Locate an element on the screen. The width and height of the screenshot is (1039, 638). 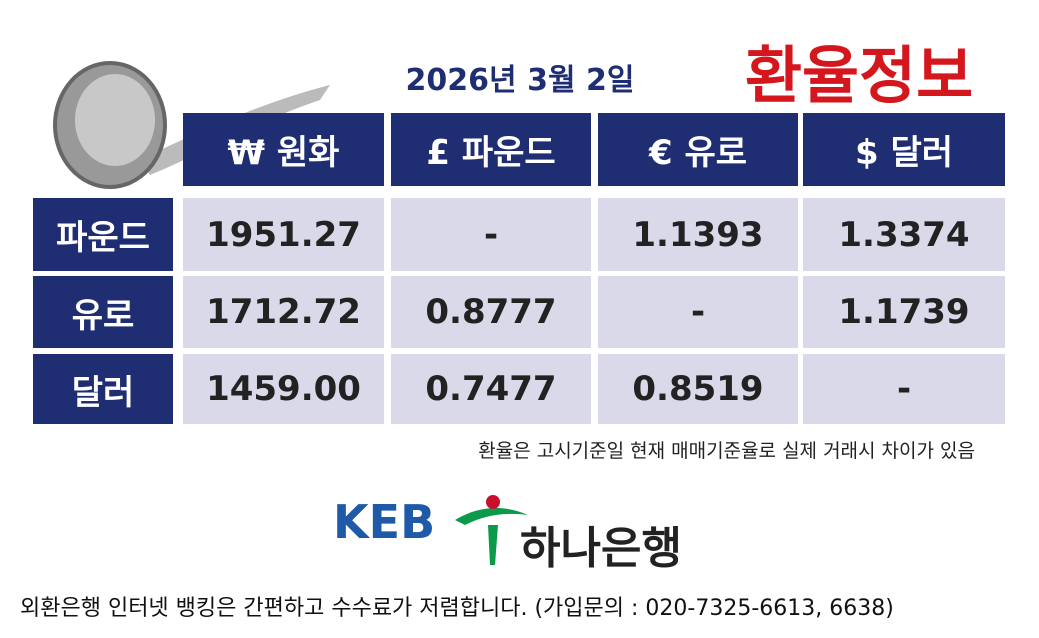
rate-cell: 0.8519 is located at coordinates (698, 389).